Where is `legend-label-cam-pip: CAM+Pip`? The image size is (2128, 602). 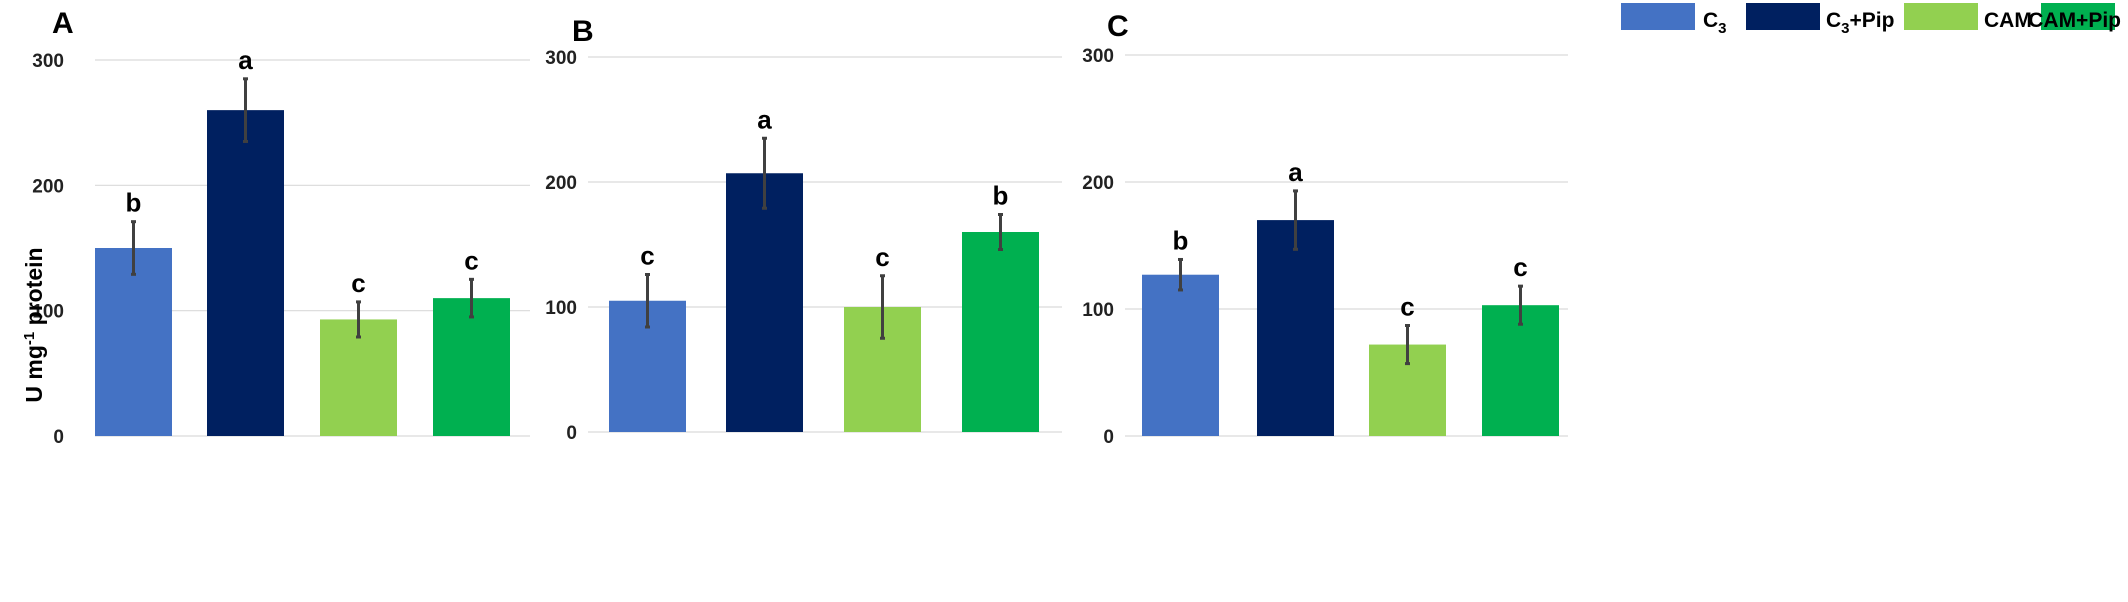 legend-label-cam-pip: CAM+Pip is located at coordinates (2074, 20).